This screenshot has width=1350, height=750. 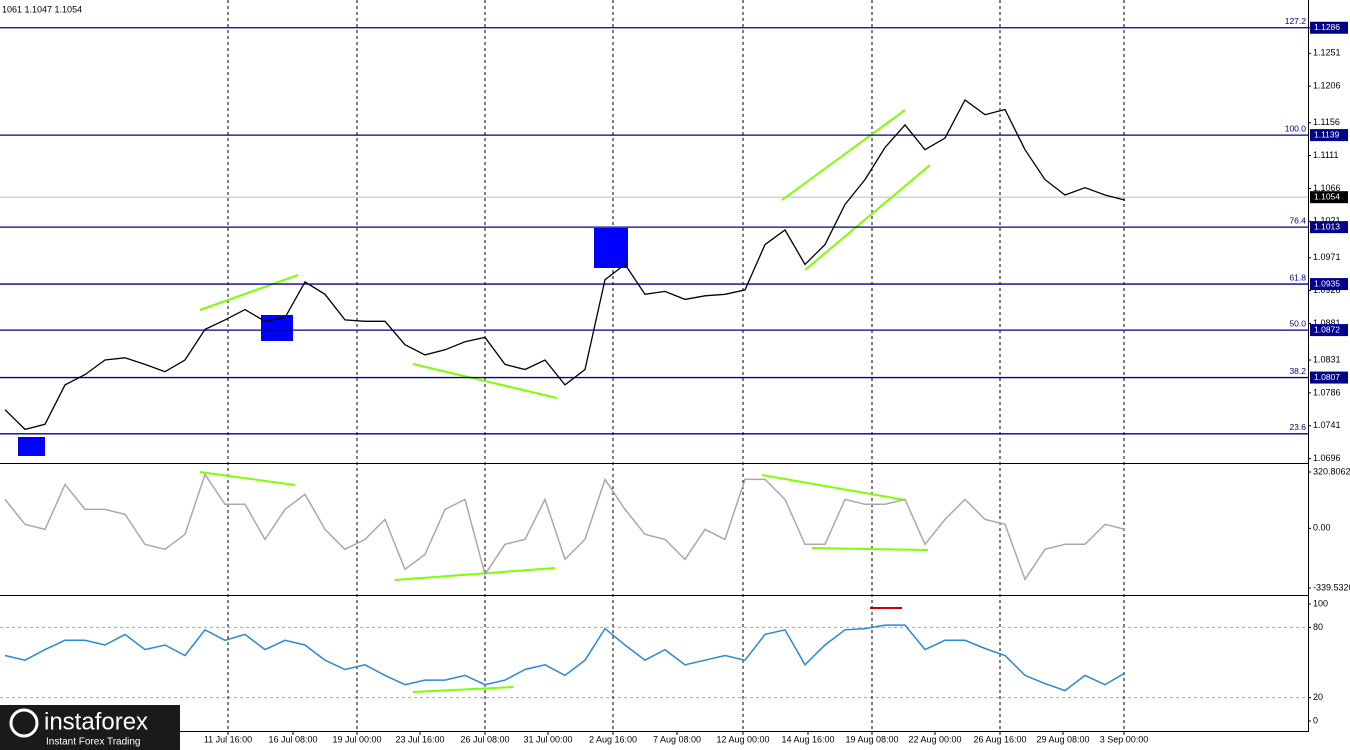 I want to click on level-badge-label: 1.0872, so click(x=1327, y=329).